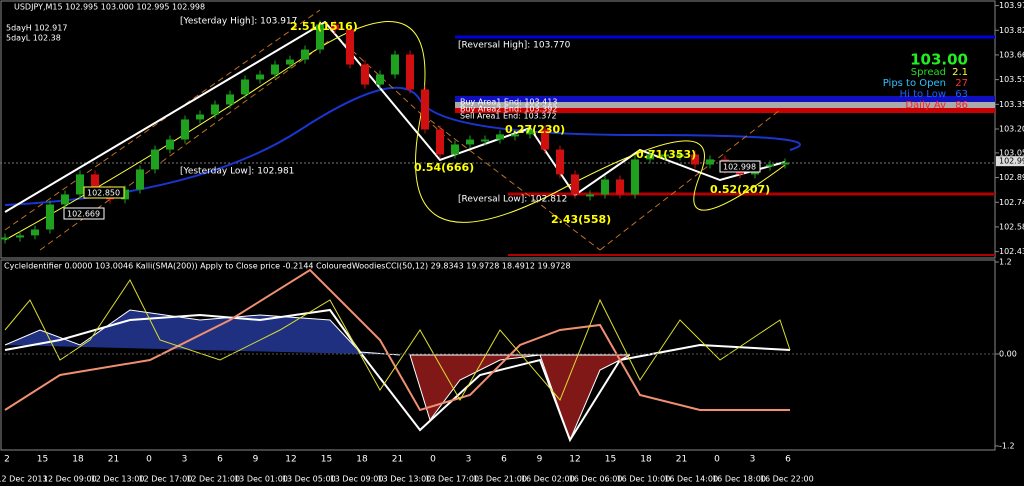 The height and width of the screenshot is (486, 1024). What do you see at coordinates (923, 94) in the screenshot?
I see `info-label: Hi to Low` at bounding box center [923, 94].